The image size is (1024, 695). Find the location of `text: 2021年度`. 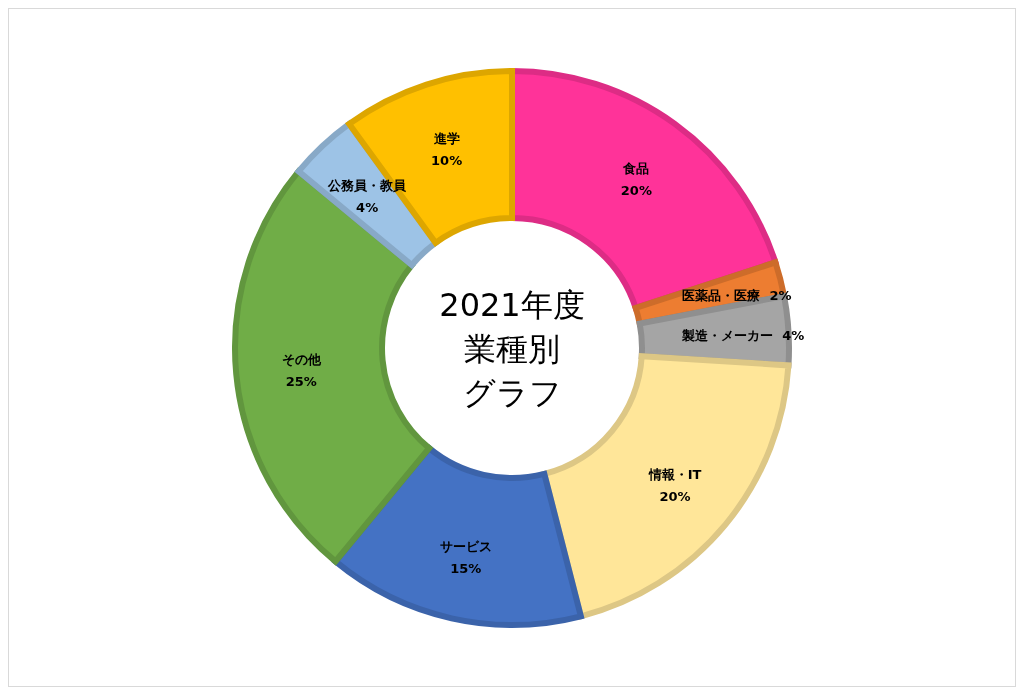

text: 2021年度 is located at coordinates (512, 305).